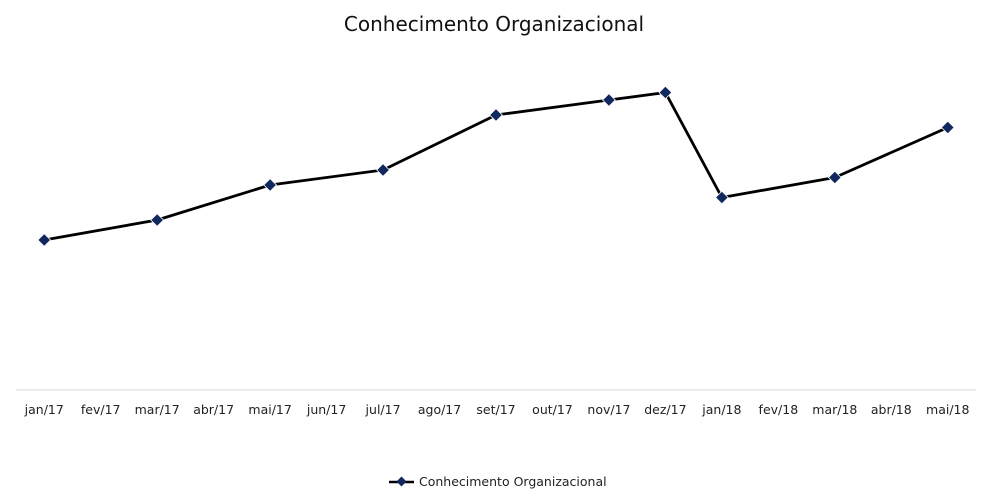 This screenshot has height=503, width=990. Describe the element at coordinates (101, 409) in the screenshot. I see `x-tick-label: fev/17` at that location.